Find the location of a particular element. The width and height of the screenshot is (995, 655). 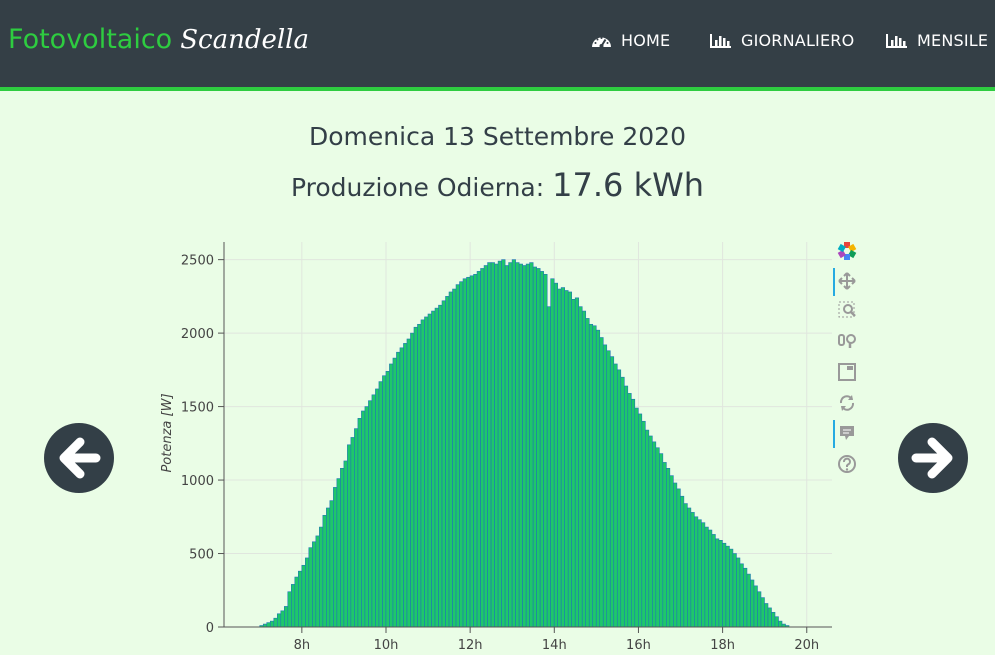

reset-tool is located at coordinates (848, 403).